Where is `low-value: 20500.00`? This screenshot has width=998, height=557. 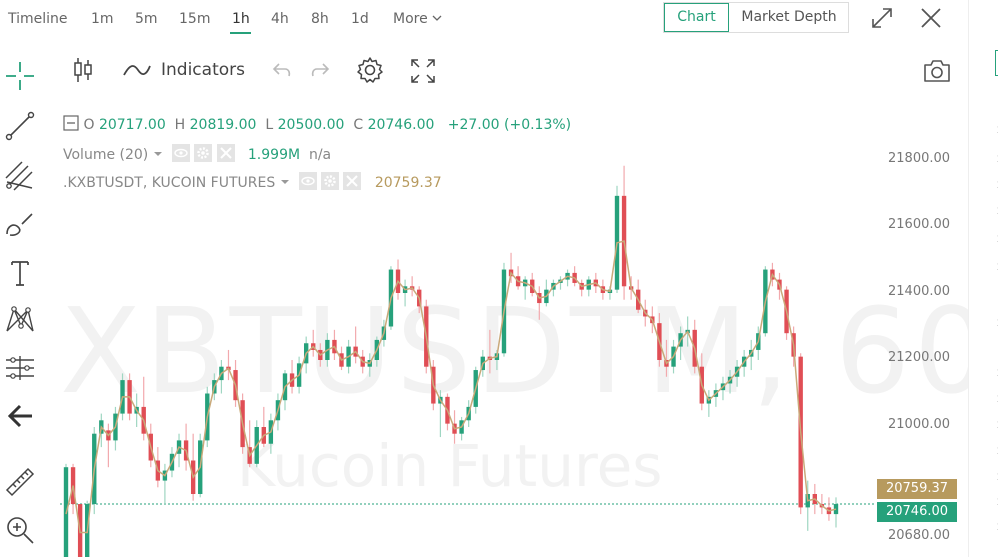 low-value: 20500.00 is located at coordinates (311, 125).